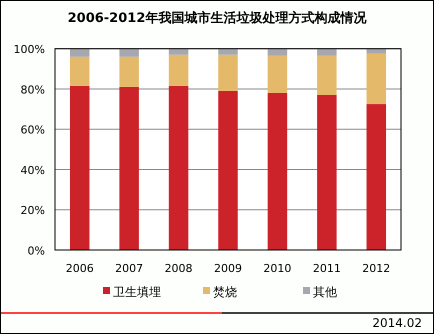  Describe the element at coordinates (376, 268) in the screenshot. I see `x-tick-label: 2012` at that location.